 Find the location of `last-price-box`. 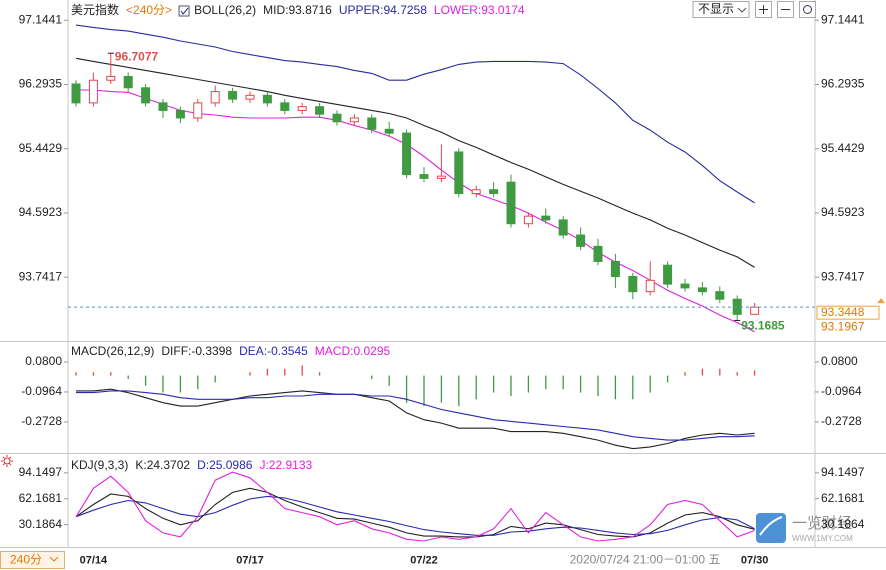

last-price-box is located at coordinates (848, 312).